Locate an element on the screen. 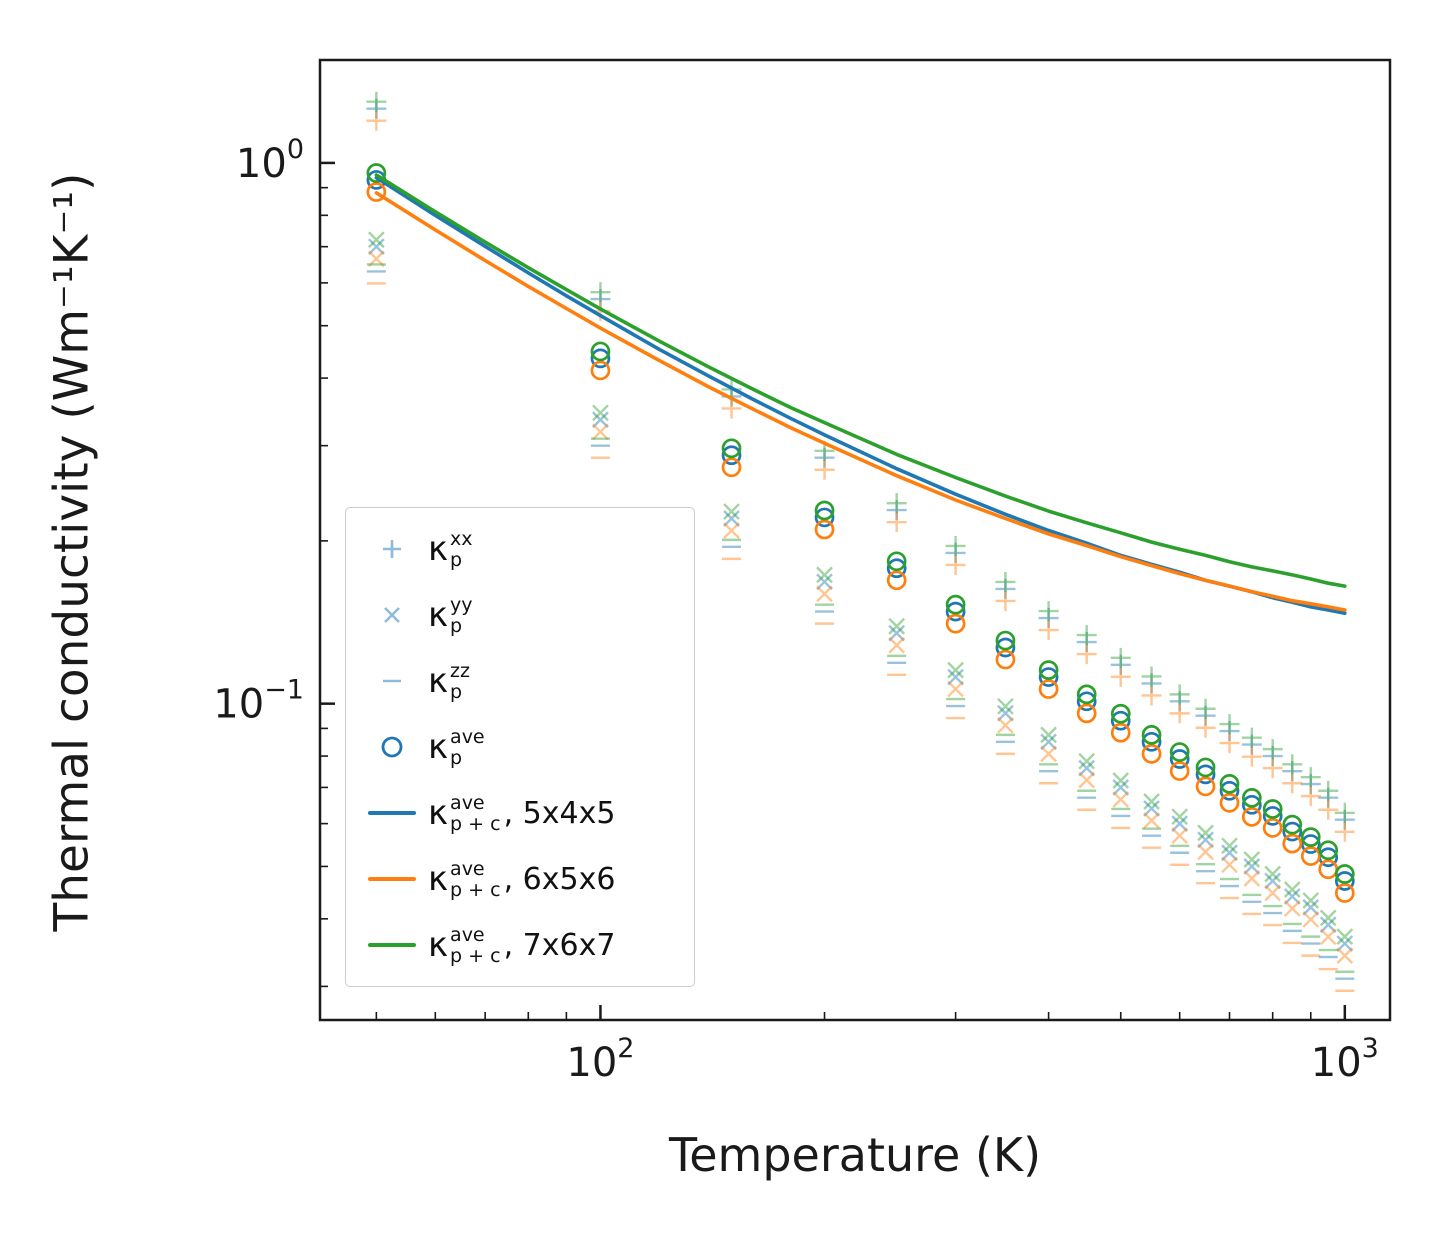  legend-item-kappa-yy: κ yy p is located at coordinates (520, 615).